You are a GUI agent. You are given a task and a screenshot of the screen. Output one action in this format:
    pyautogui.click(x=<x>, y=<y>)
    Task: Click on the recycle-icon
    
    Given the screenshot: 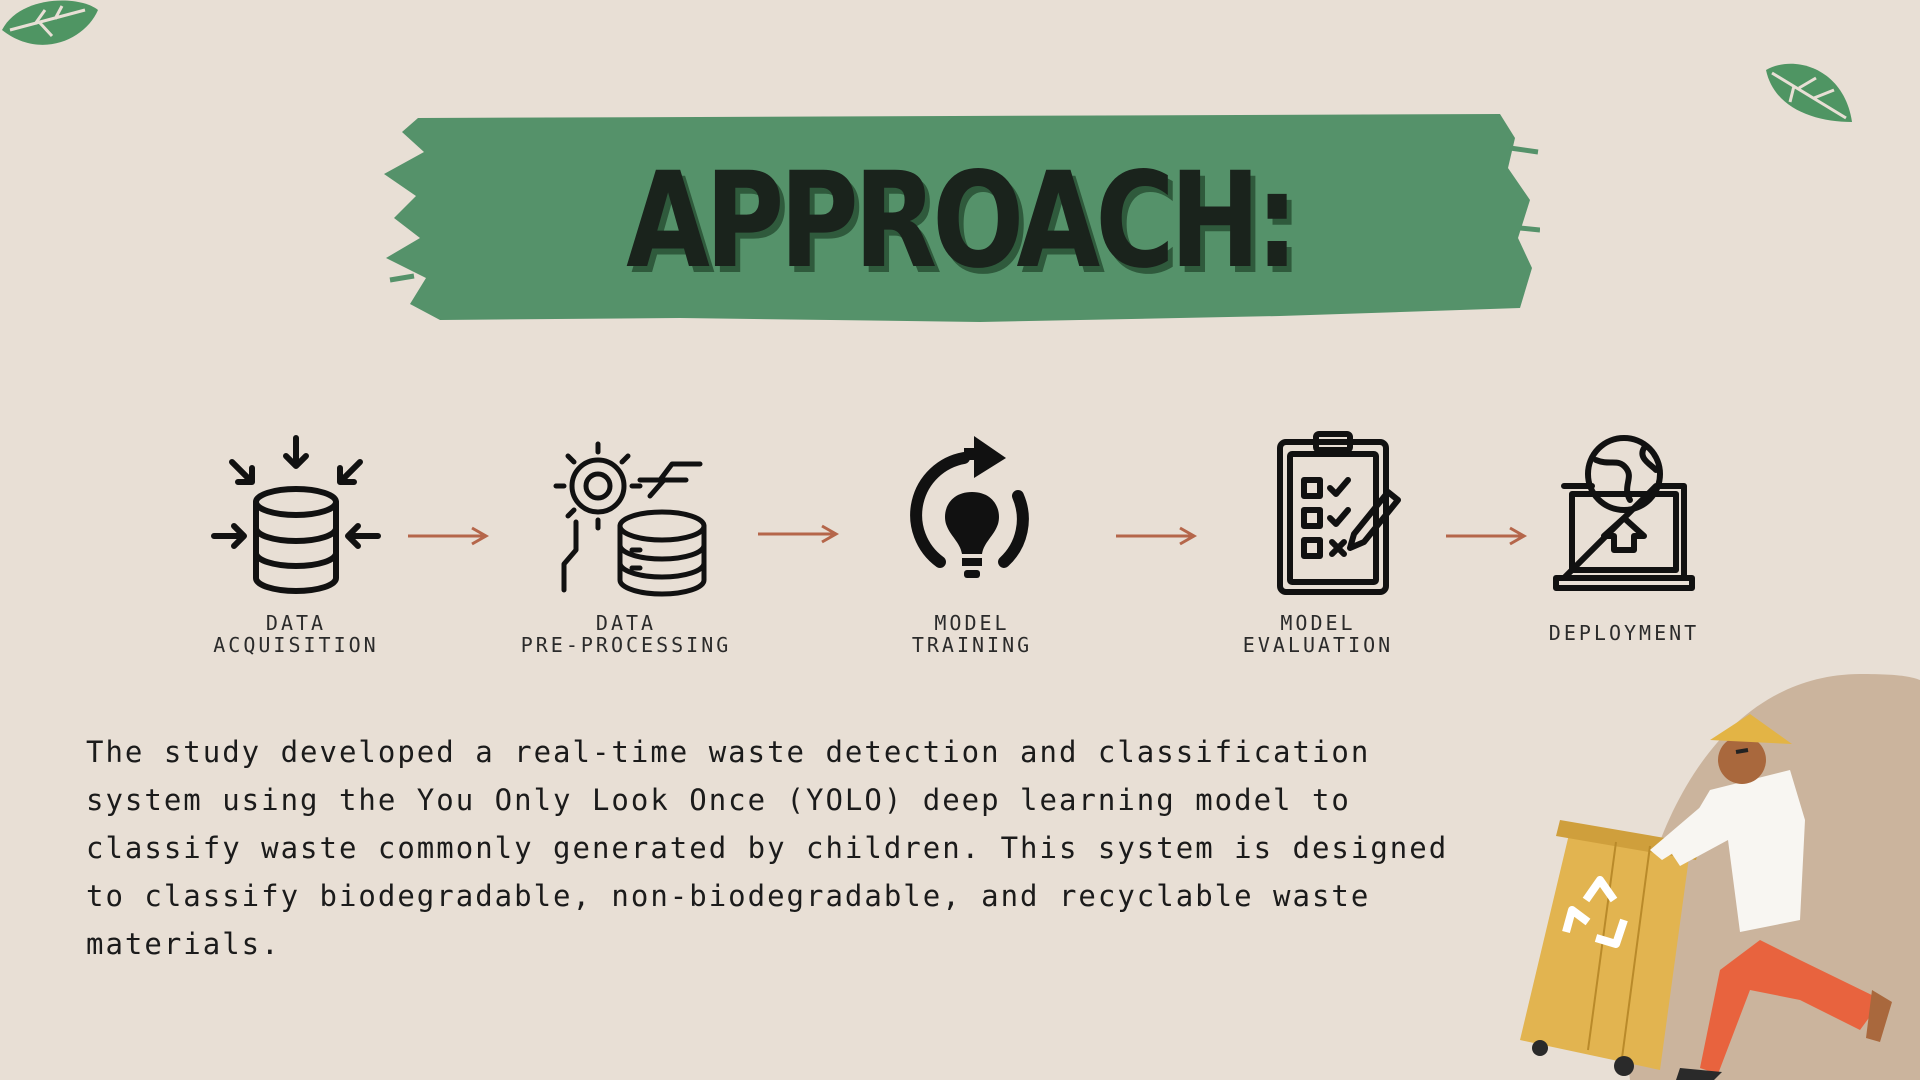 What is the action you would take?
    pyautogui.click(x=1595, y=912)
    